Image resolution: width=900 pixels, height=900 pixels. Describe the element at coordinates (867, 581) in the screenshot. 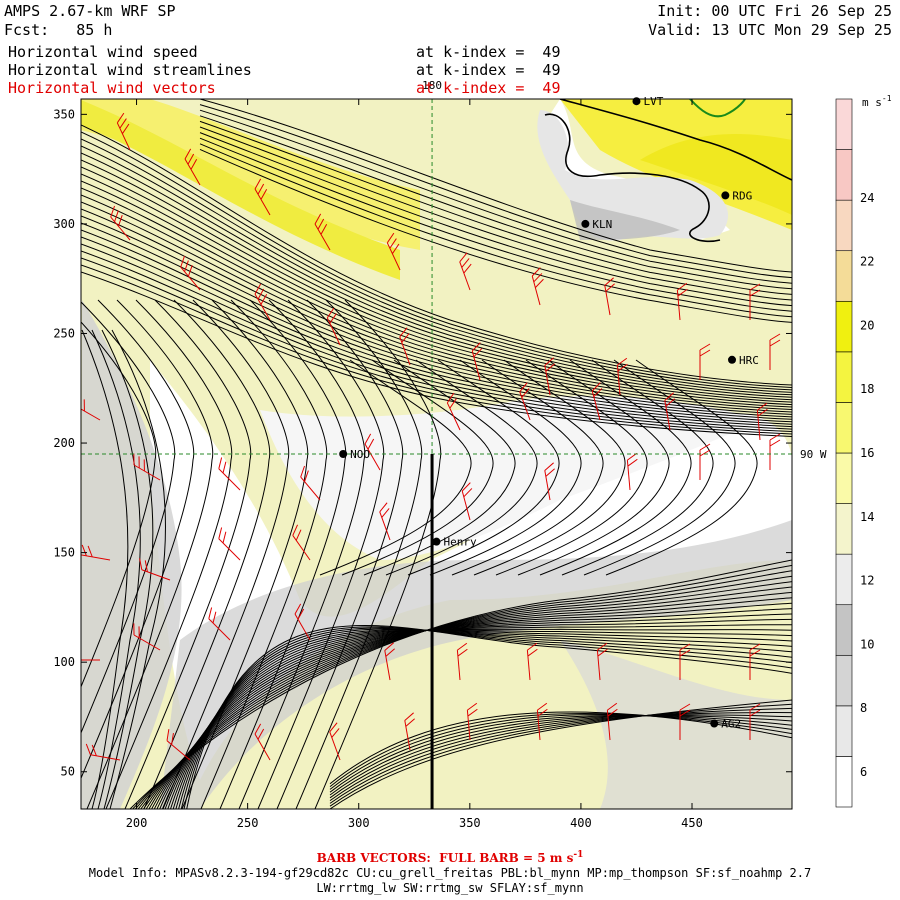

I see `colorbar-label: 12` at that location.